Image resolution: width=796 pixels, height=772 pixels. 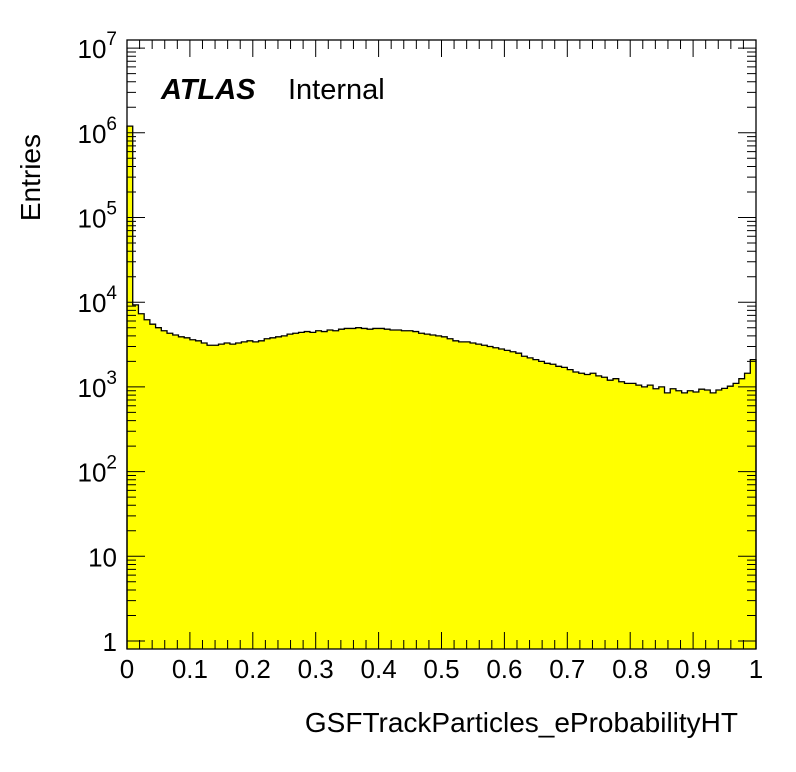 I want to click on x-tick-label: 0.4, so click(x=379, y=669).